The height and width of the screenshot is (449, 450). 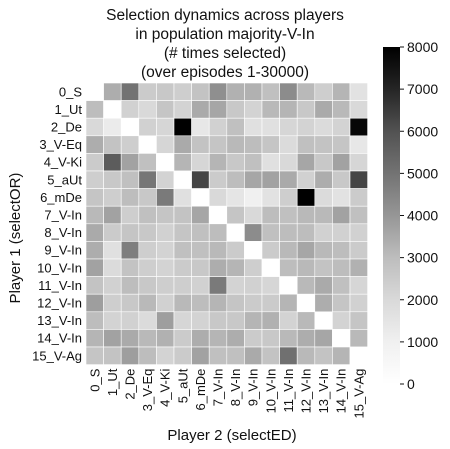 What do you see at coordinates (63, 215) in the screenshot?
I see `y-tick-label: 7_V-In` at bounding box center [63, 215].